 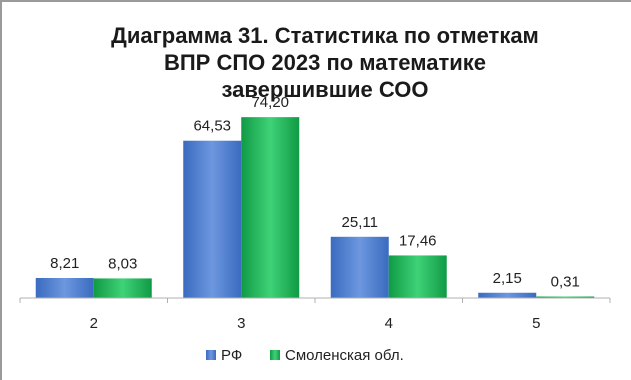 What do you see at coordinates (315, 323) in the screenshot?
I see `x-tick-labels-layer: 2 3 4 5` at bounding box center [315, 323].